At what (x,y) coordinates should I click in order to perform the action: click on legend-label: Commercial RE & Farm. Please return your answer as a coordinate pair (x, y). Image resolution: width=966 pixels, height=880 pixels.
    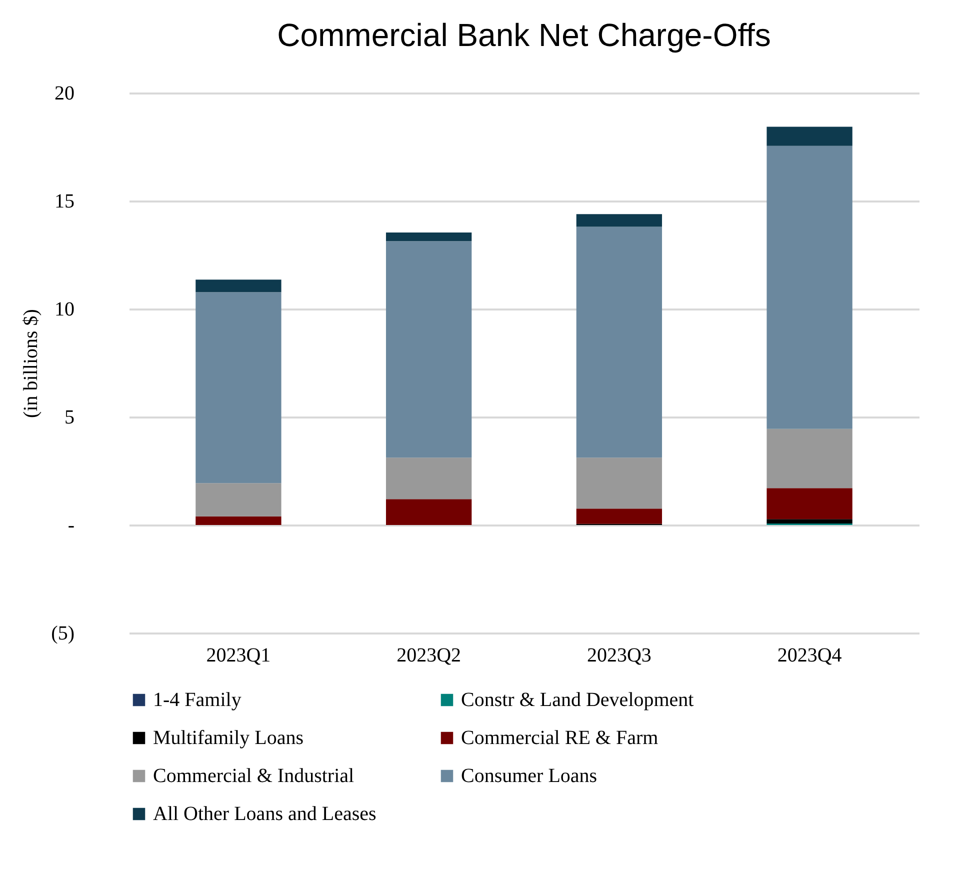
    Looking at the image, I should click on (560, 738).